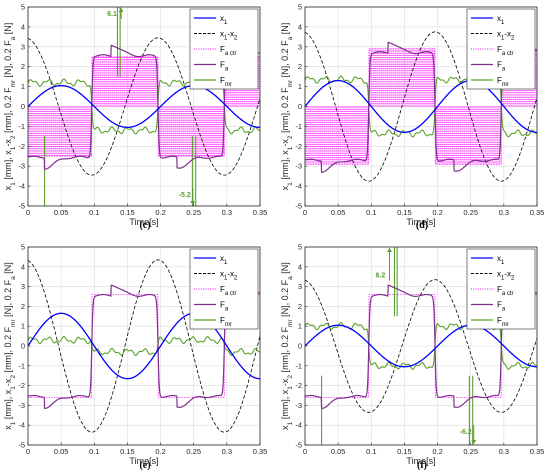 The width and height of the screenshot is (550, 476). Describe the element at coordinates (300, 266) in the screenshot. I see `y-tick-label: 4` at that location.